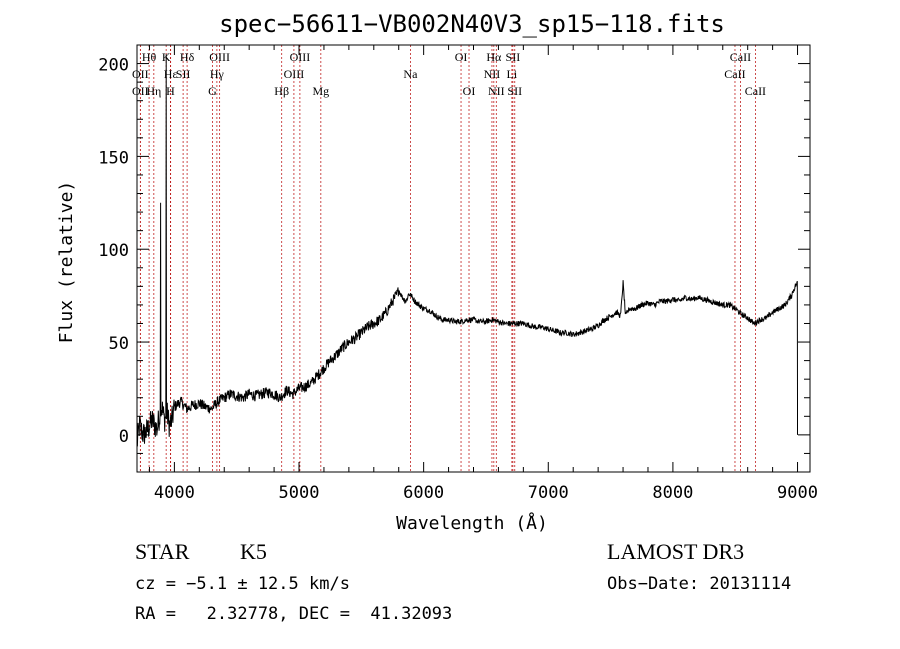 This screenshot has height=649, width=900. What do you see at coordinates (217, 74) in the screenshot?
I see `line-label: Hγ` at bounding box center [217, 74].